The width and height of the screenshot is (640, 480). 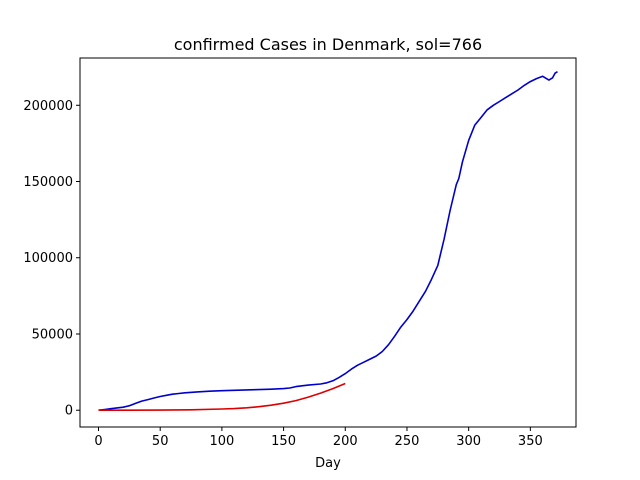 I want to click on x-axis-label: Day, so click(x=328, y=463).